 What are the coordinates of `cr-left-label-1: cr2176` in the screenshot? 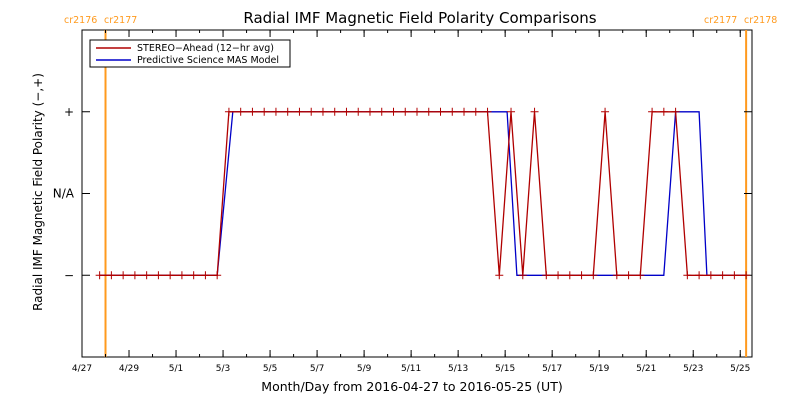 It's located at (80, 20).